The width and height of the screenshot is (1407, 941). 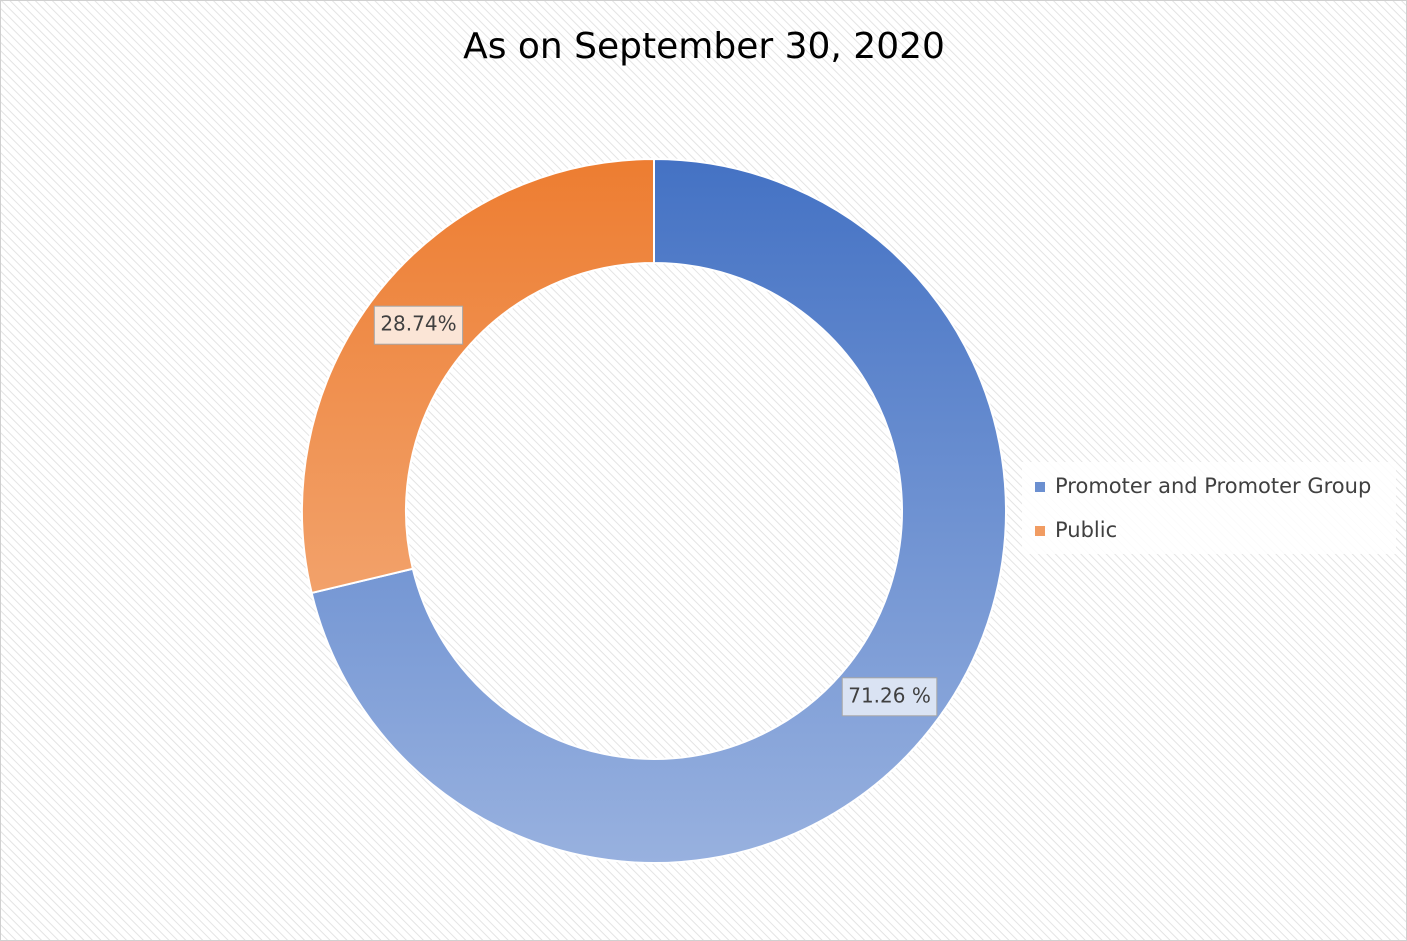 What do you see at coordinates (478, 376) in the screenshot?
I see `donut-slice` at bounding box center [478, 376].